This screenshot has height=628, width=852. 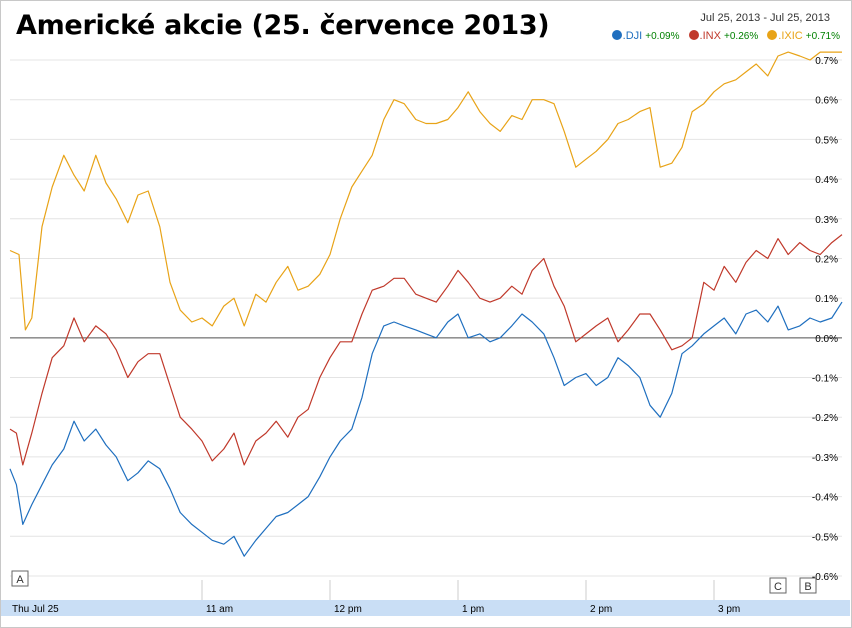 What do you see at coordinates (662, 36) in the screenshot?
I see `legend-change: +0.09%` at bounding box center [662, 36].